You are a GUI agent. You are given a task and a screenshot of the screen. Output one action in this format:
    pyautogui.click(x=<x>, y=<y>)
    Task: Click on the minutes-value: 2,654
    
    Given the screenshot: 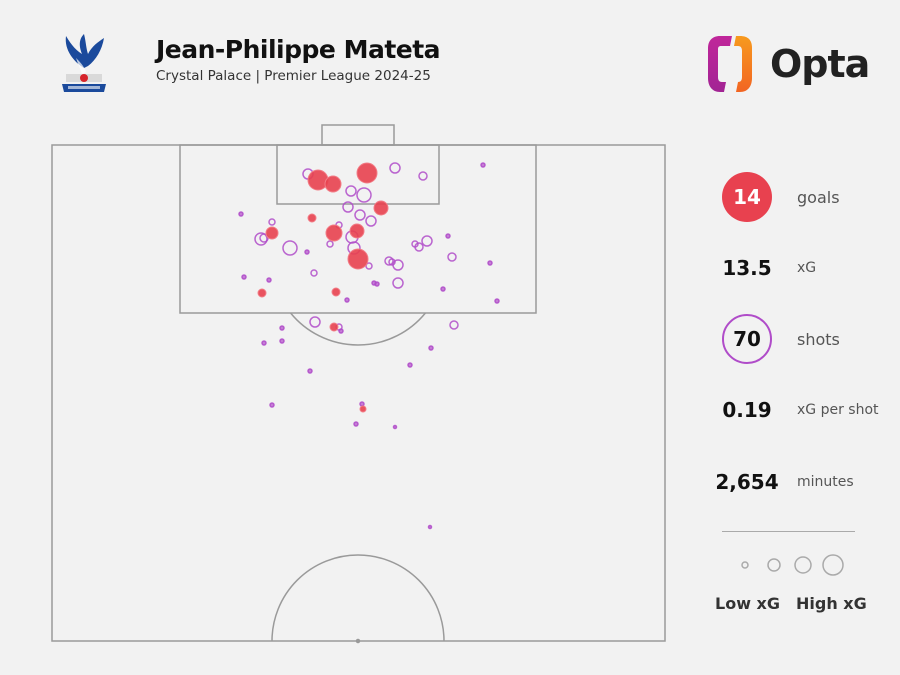 What is the action you would take?
    pyautogui.click(x=747, y=482)
    